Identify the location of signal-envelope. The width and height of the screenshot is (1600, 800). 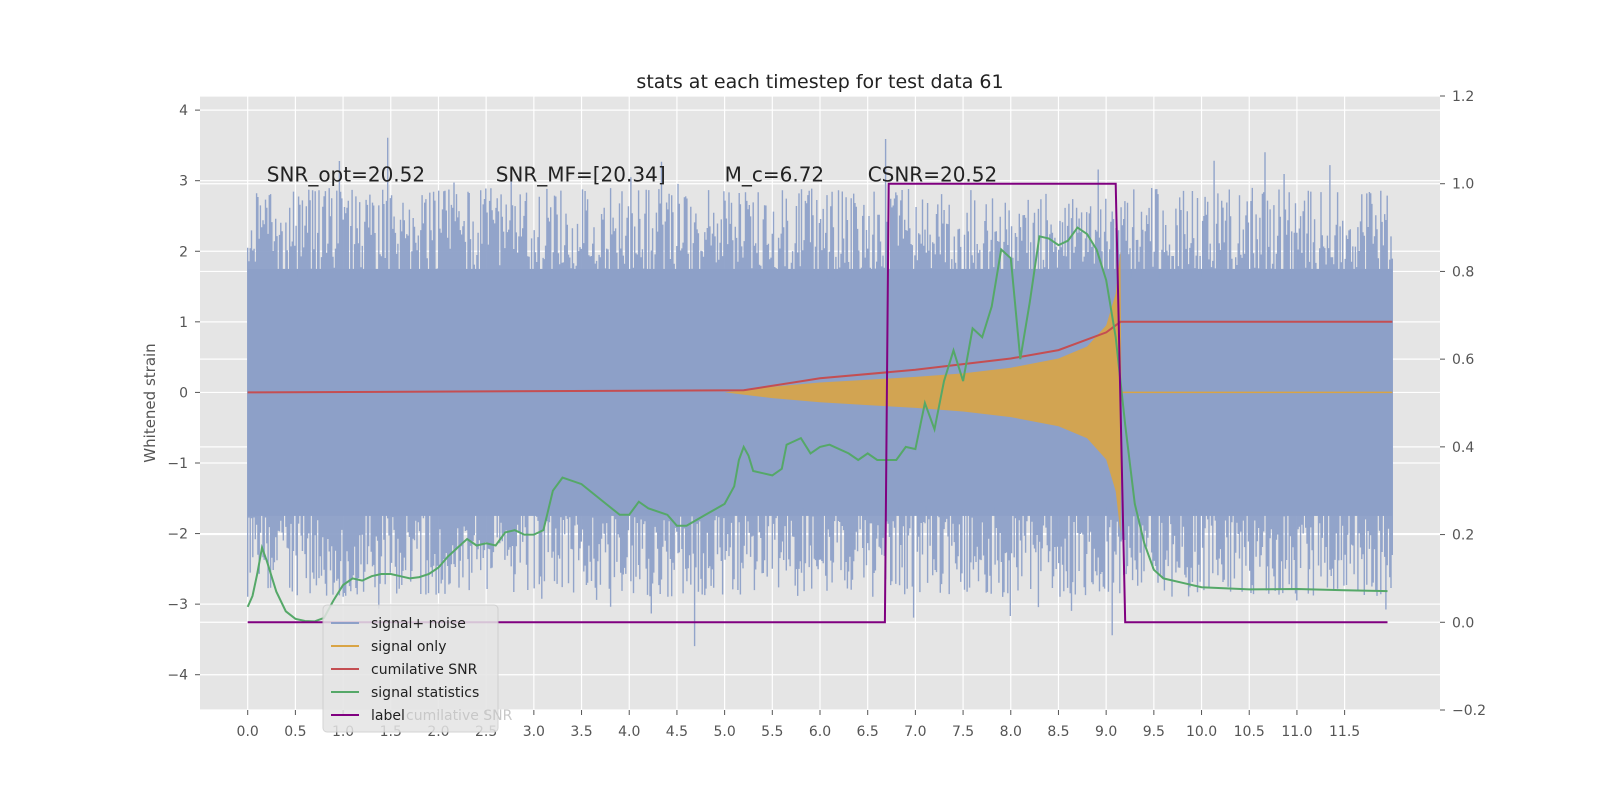
(1058, 392).